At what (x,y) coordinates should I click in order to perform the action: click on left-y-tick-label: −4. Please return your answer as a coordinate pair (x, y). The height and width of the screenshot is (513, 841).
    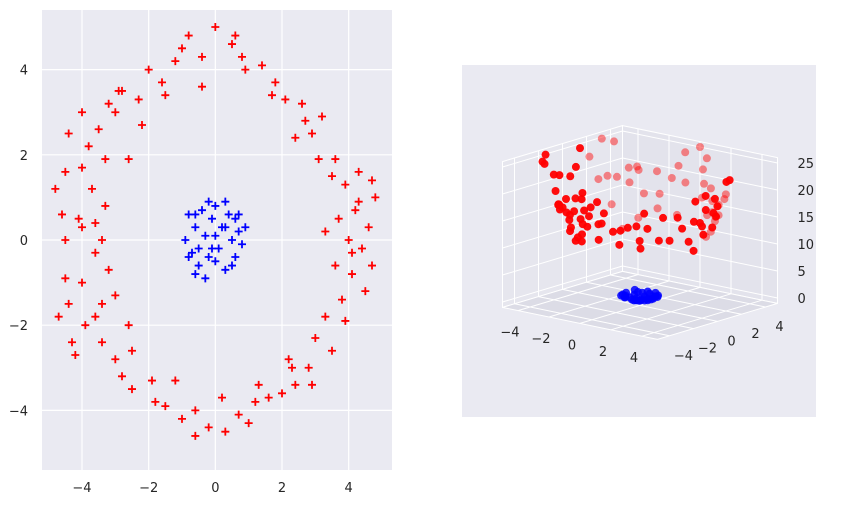
    Looking at the image, I should click on (18, 411).